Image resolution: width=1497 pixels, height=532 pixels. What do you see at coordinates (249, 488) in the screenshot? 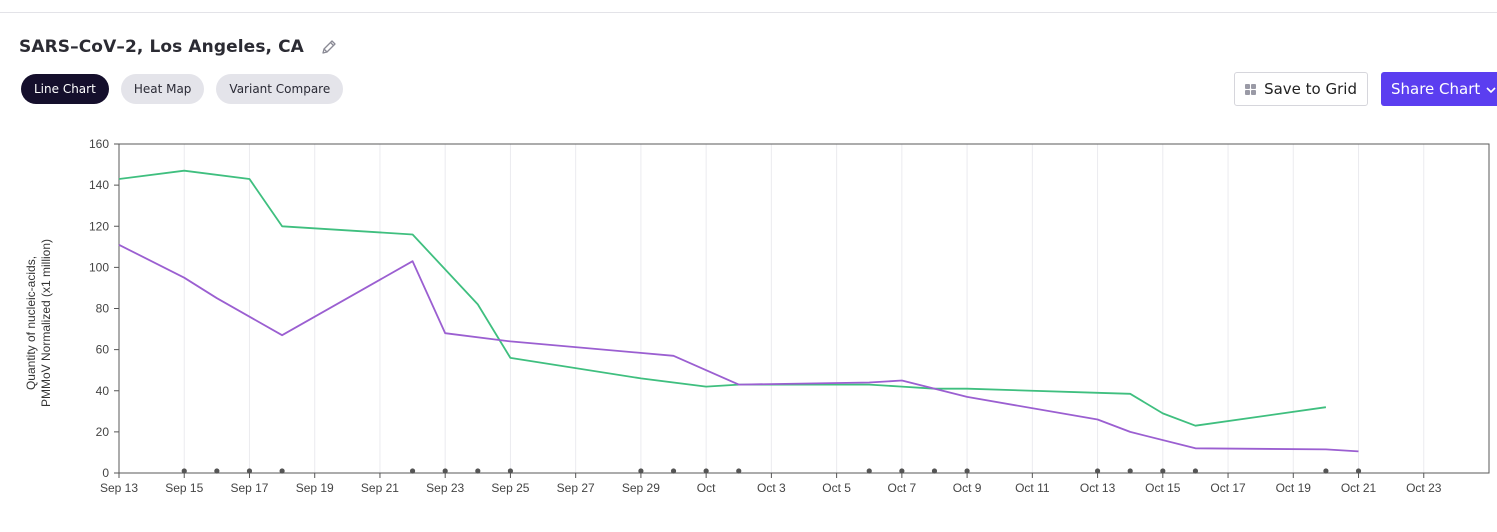
I see `x-tick-label: Sep 17` at bounding box center [249, 488].